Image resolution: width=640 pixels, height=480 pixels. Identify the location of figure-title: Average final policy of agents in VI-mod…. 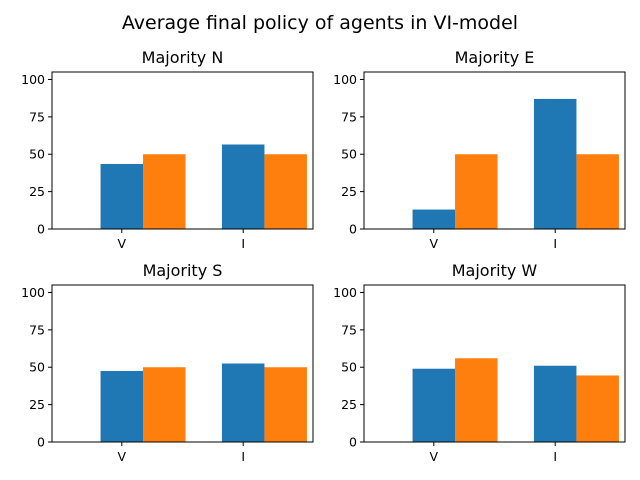
(320, 23).